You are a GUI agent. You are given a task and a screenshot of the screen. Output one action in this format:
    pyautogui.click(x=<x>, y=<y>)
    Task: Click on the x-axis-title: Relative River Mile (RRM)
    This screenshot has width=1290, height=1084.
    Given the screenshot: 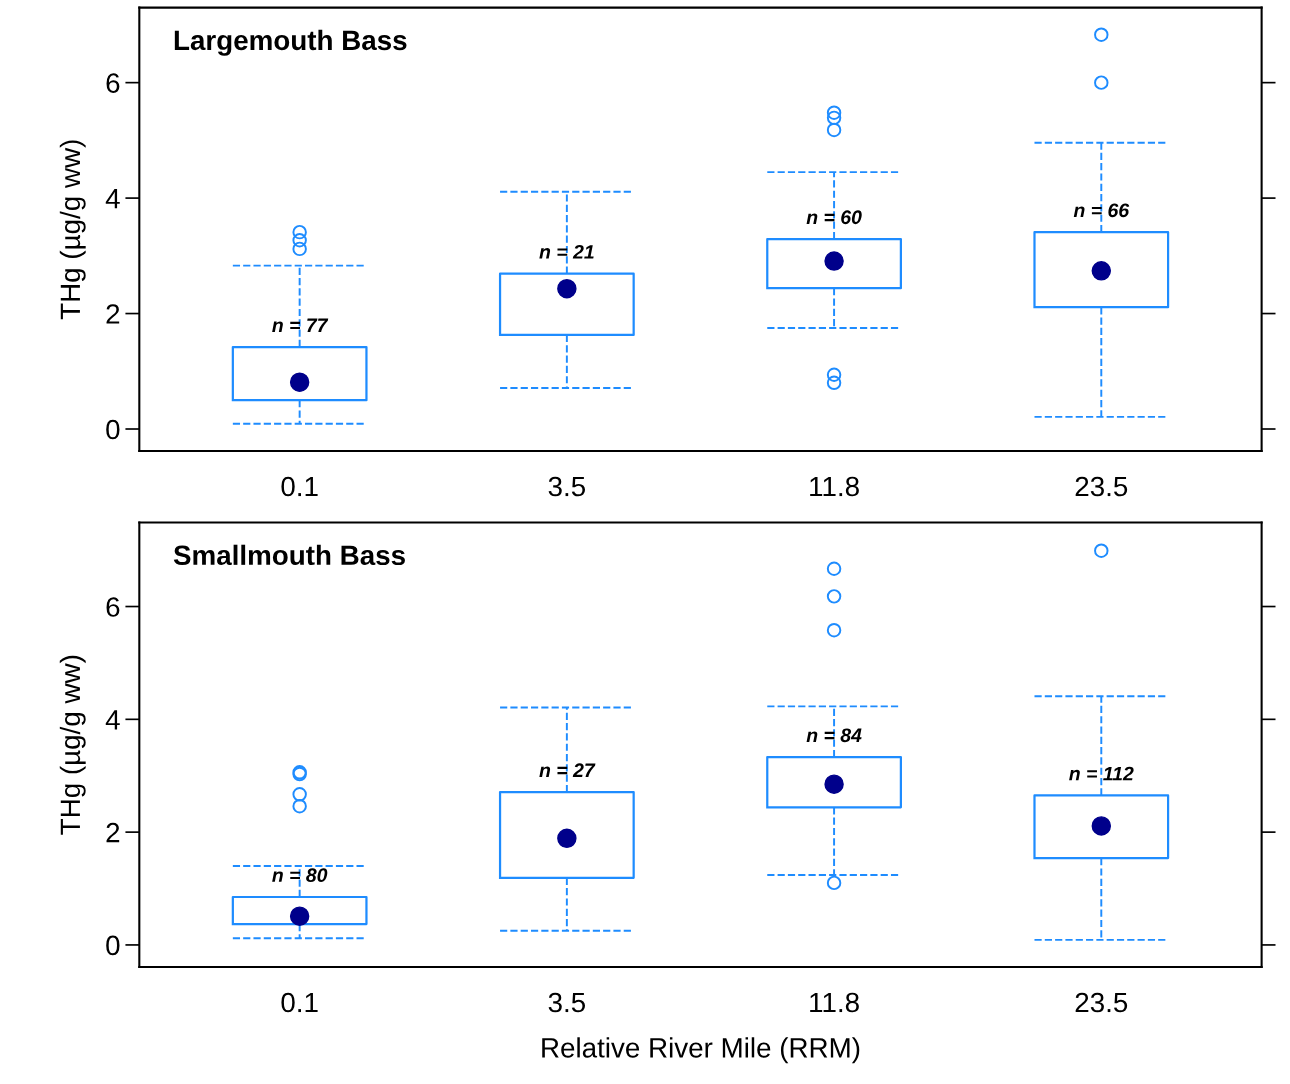 What is the action you would take?
    pyautogui.click(x=701, y=1050)
    